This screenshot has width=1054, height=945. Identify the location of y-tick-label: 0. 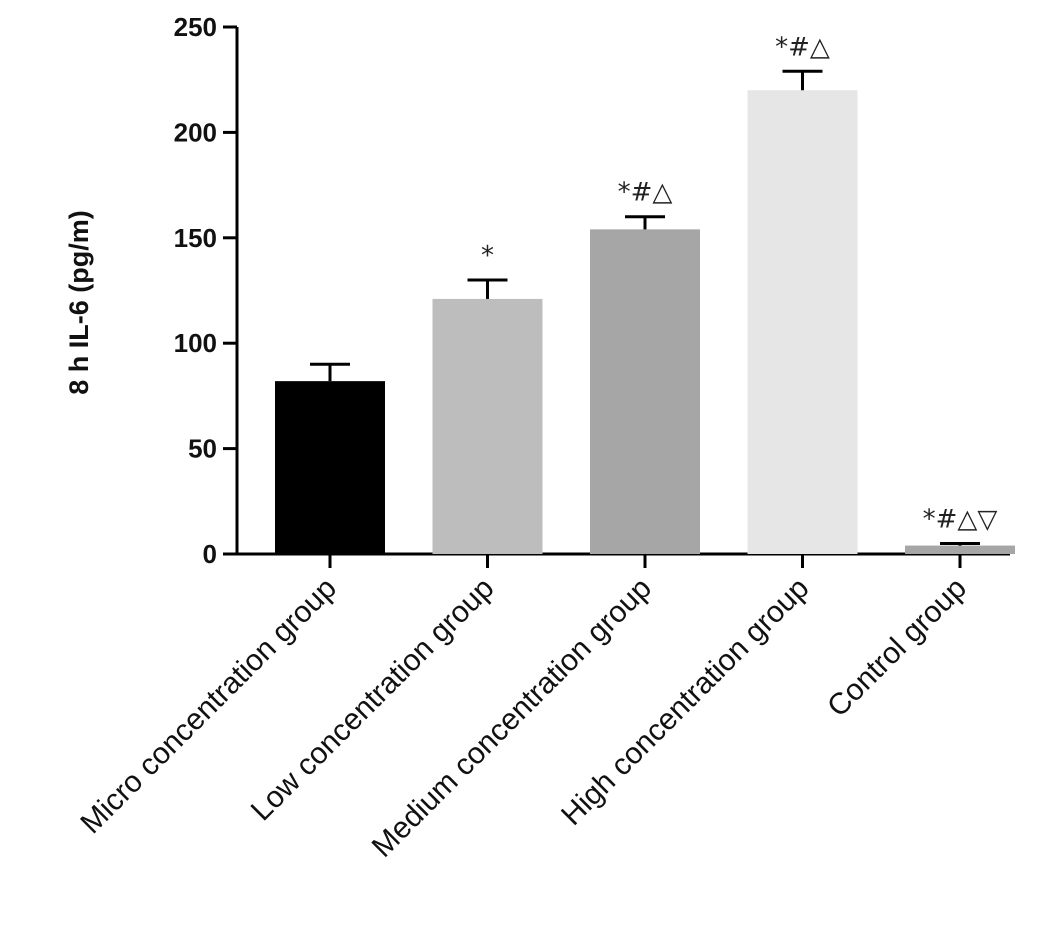
(210, 554).